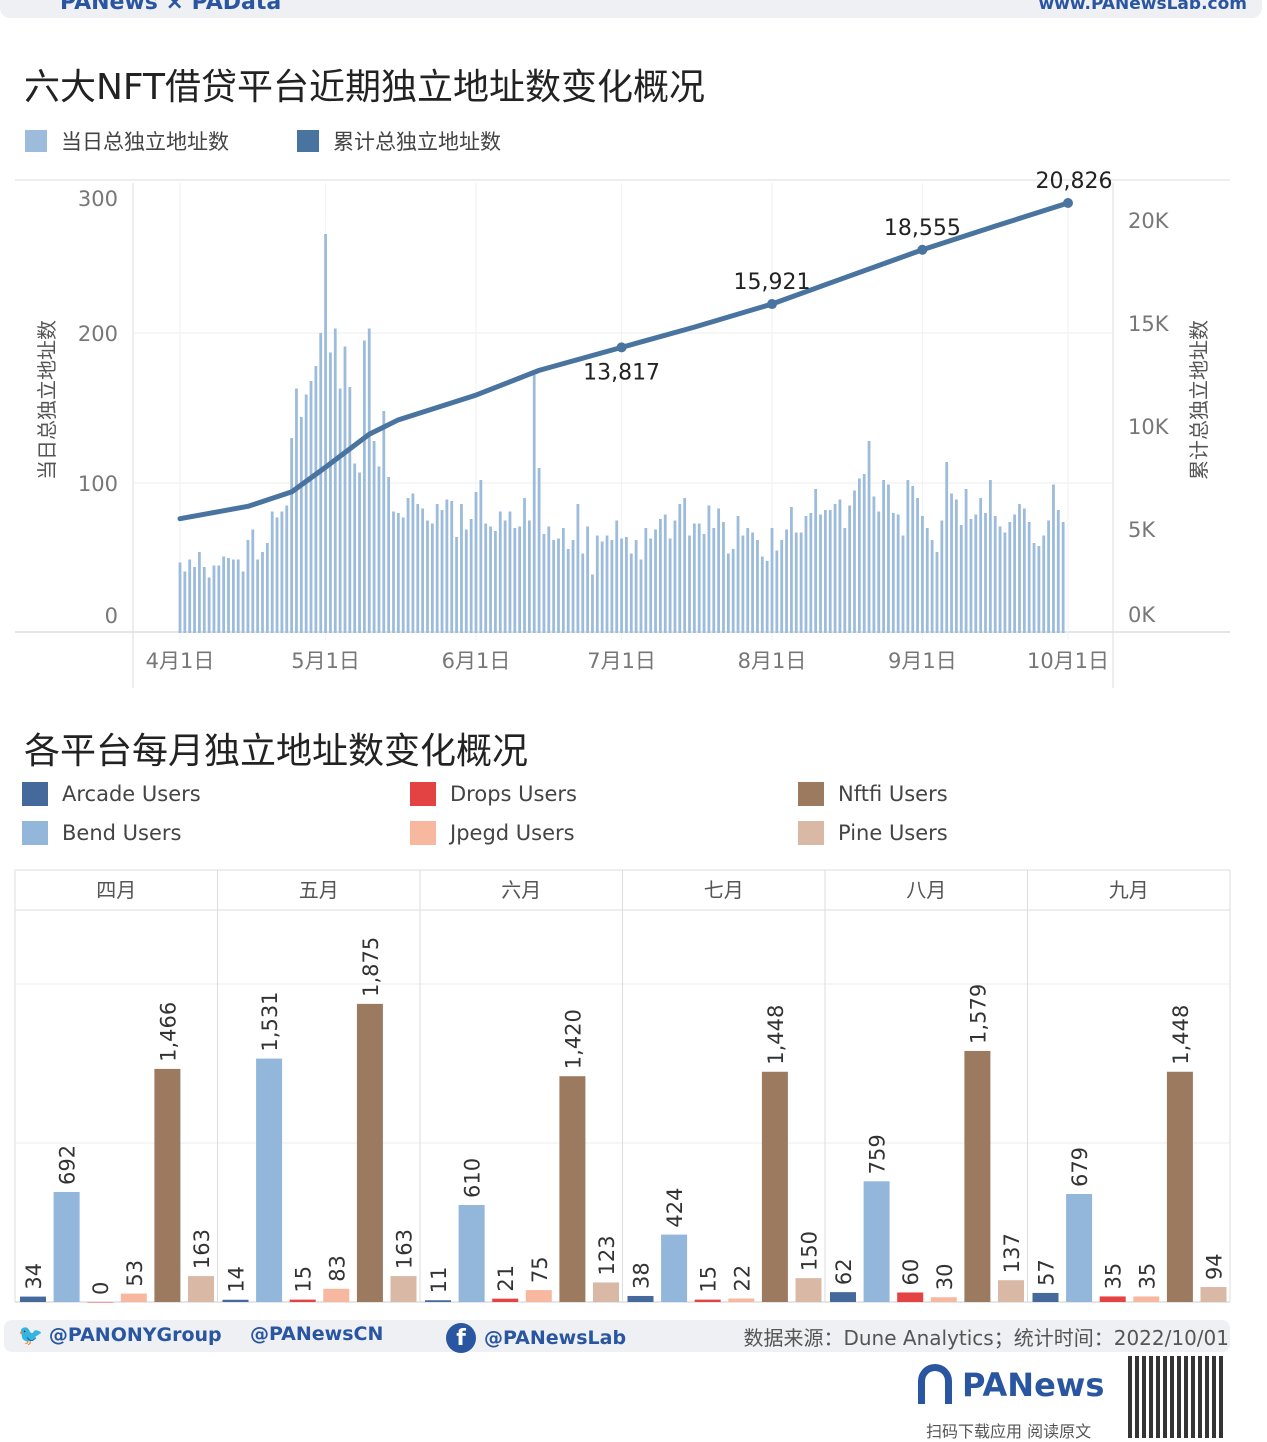 The height and width of the screenshot is (1442, 1267). What do you see at coordinates (98, 334) in the screenshot?
I see `y-left-tick-label: 200` at bounding box center [98, 334].